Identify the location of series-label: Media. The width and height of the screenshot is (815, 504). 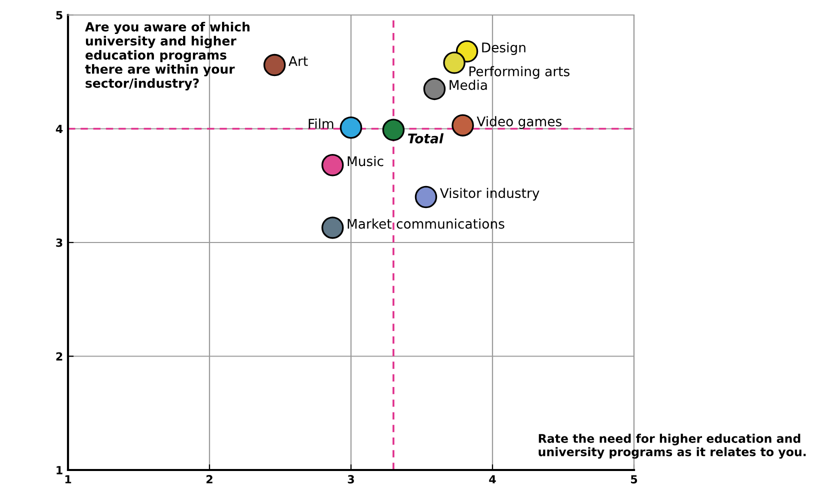
(468, 85).